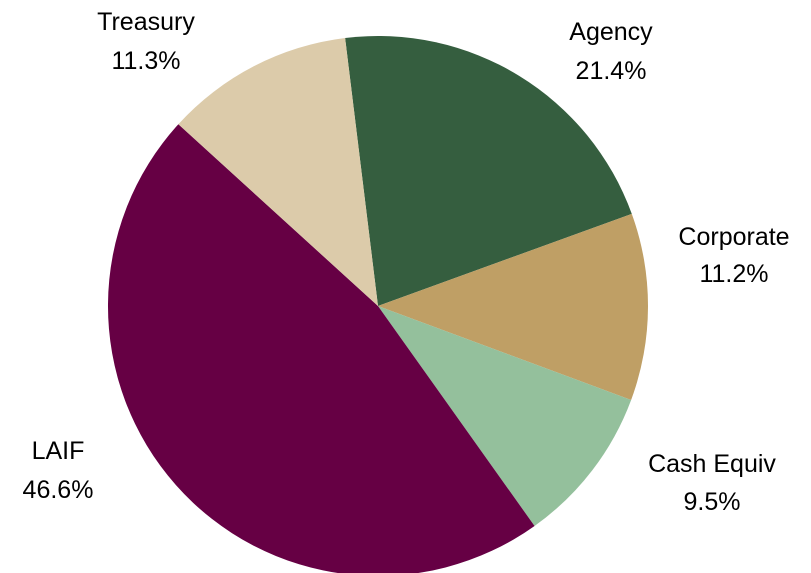 The height and width of the screenshot is (573, 811). What do you see at coordinates (58, 451) in the screenshot?
I see `slice-name-laif: LAIF` at bounding box center [58, 451].